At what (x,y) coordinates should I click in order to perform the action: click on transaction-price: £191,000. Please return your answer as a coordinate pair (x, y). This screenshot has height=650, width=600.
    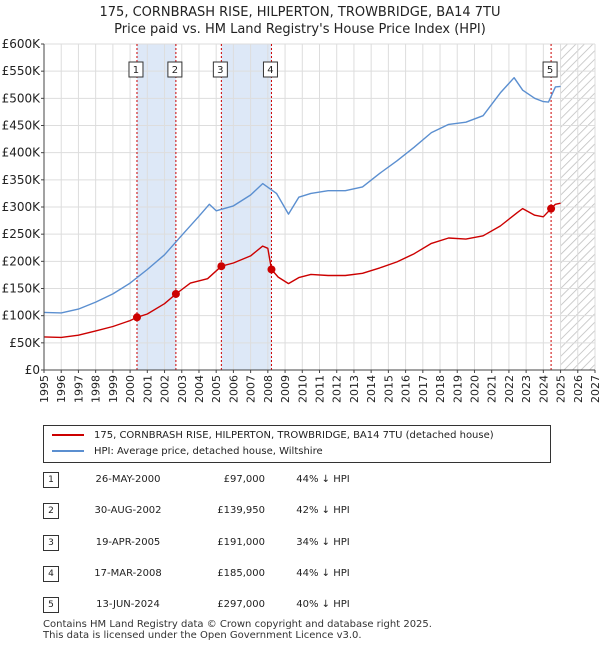
    Looking at the image, I should click on (241, 542).